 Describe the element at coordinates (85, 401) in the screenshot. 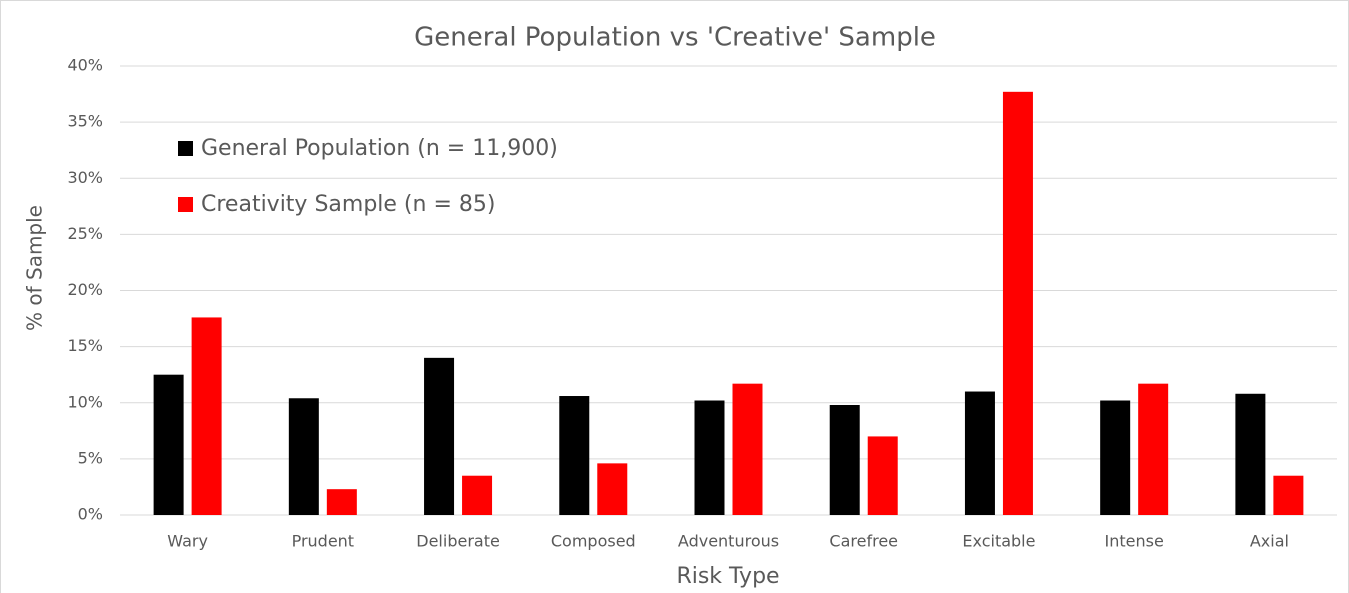

I see `y-tick-label: 10%` at that location.